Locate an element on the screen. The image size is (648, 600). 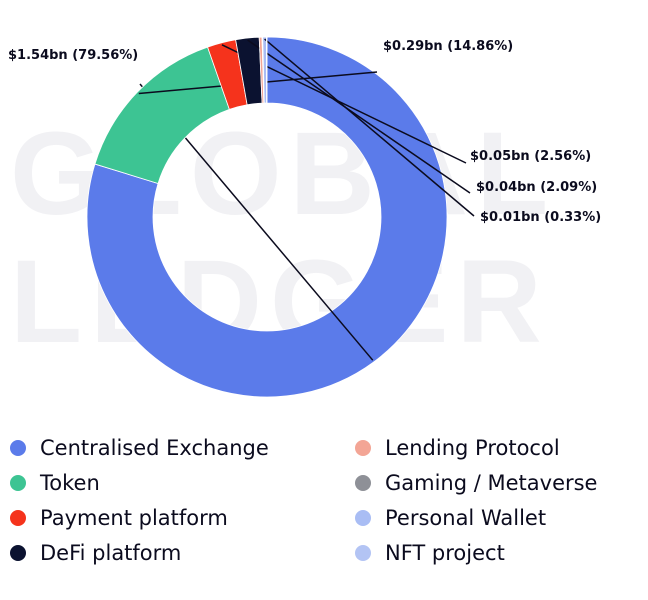
legend-item-token: Token is located at coordinates (55, 483).